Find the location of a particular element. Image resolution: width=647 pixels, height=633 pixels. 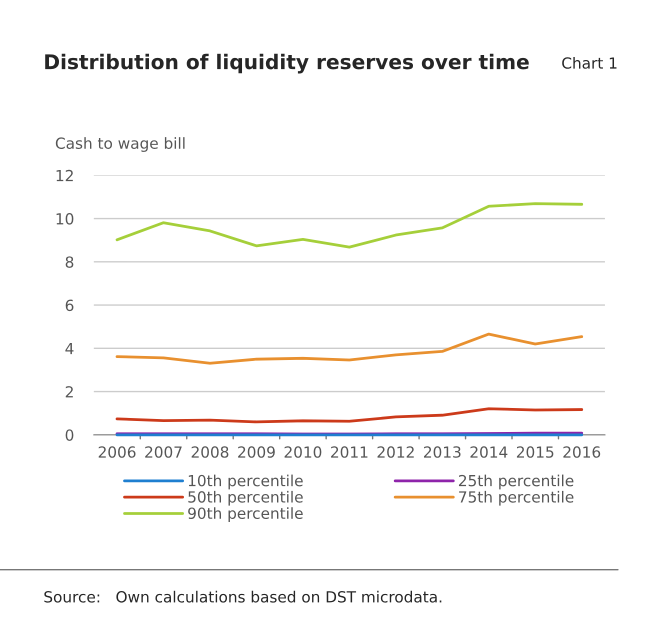

legend-label: 75th percentile is located at coordinates (516, 498).